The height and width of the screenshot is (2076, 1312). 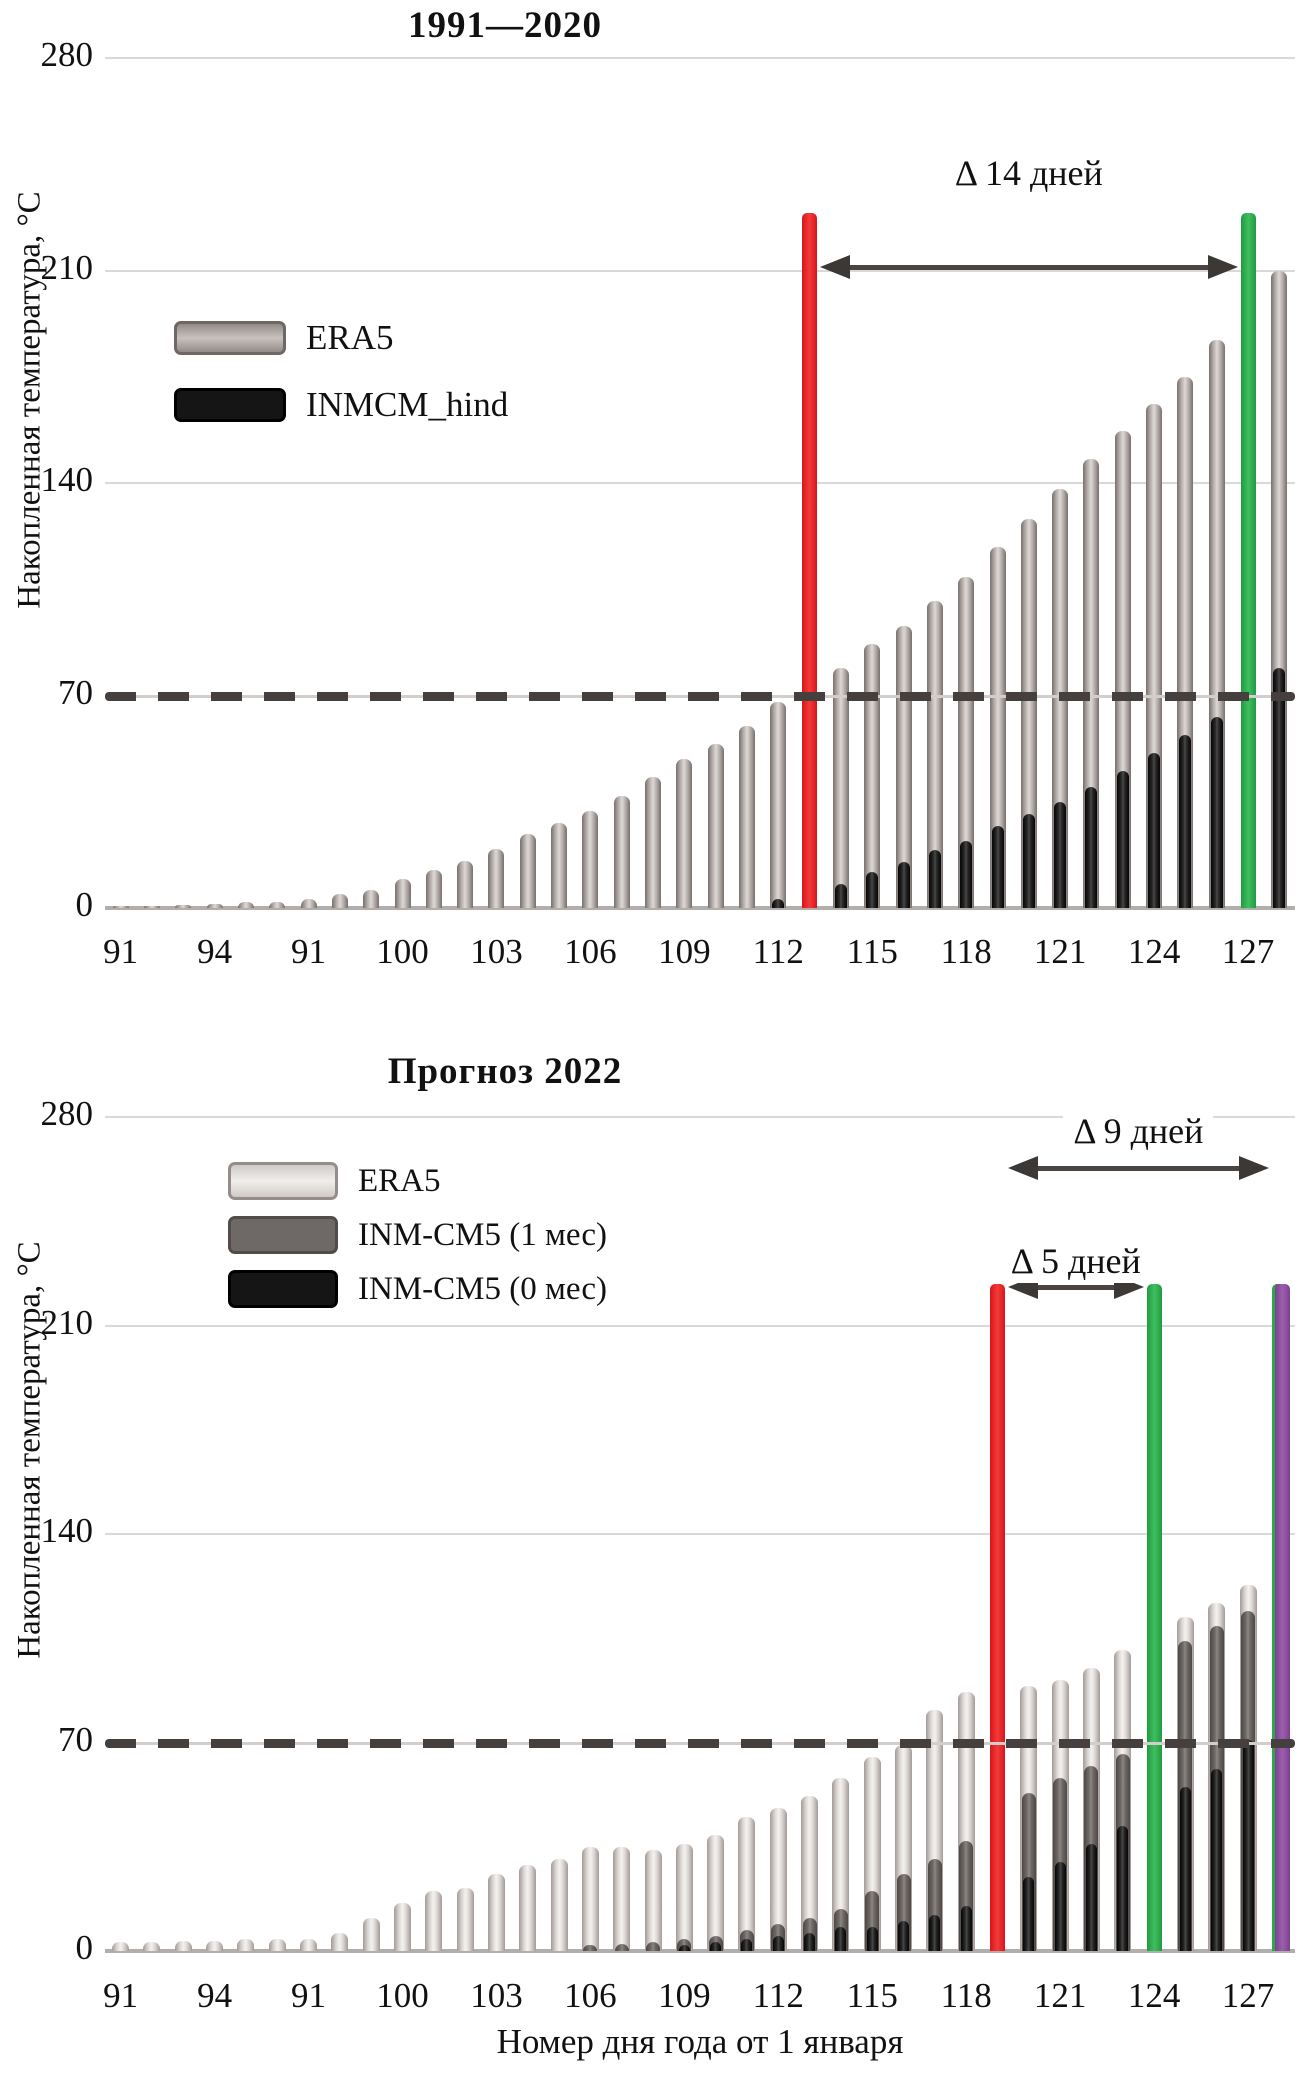 I want to click on x-tick-label: 112, so click(x=778, y=951).